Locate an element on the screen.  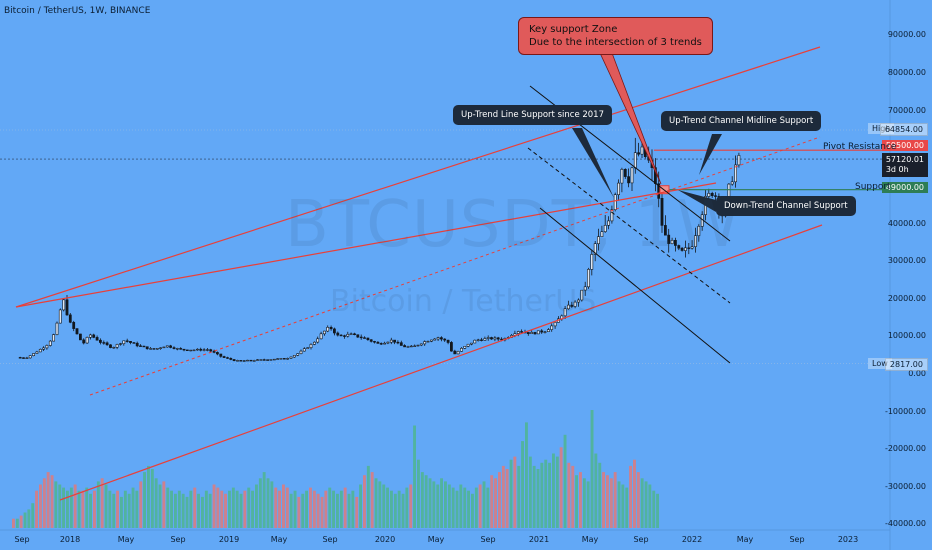
y-tick-label: 30000.00 is located at coordinates (906, 261).